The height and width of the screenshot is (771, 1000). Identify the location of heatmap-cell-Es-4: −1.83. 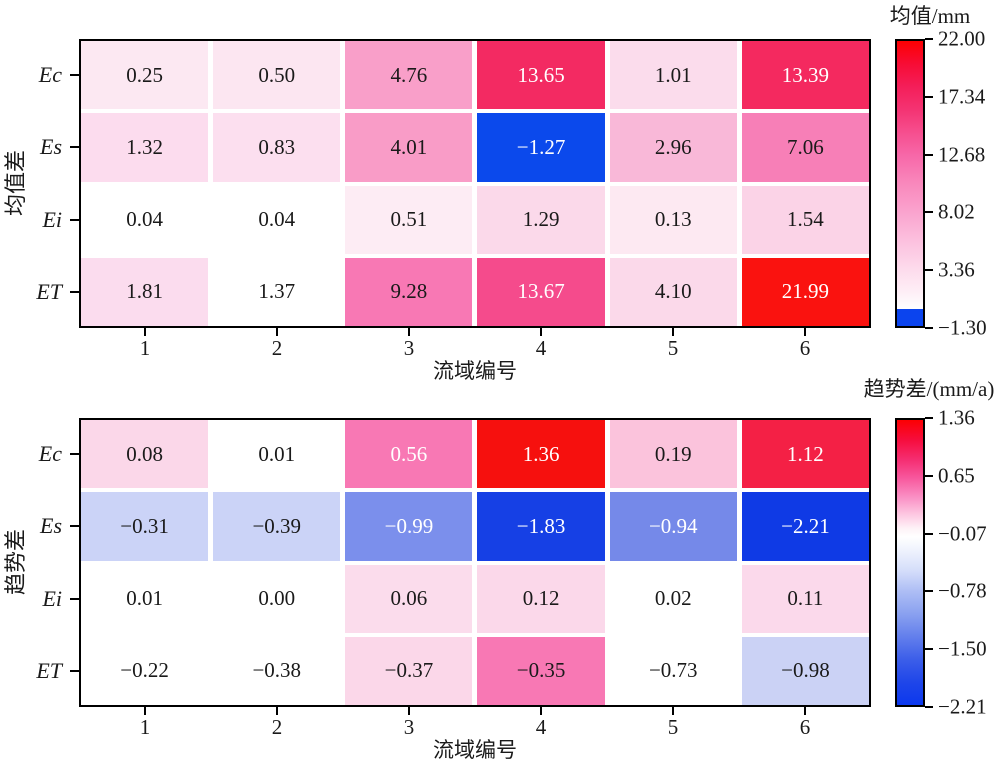
(541, 526).